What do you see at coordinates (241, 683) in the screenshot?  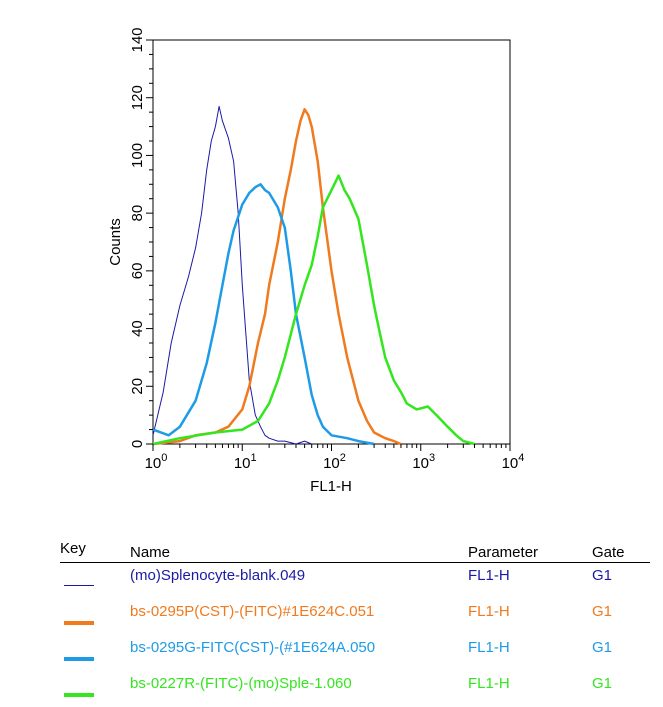 I see `legend-series-name: bs-0227R-(FITC)-(mo)Sple-1.060` at bounding box center [241, 683].